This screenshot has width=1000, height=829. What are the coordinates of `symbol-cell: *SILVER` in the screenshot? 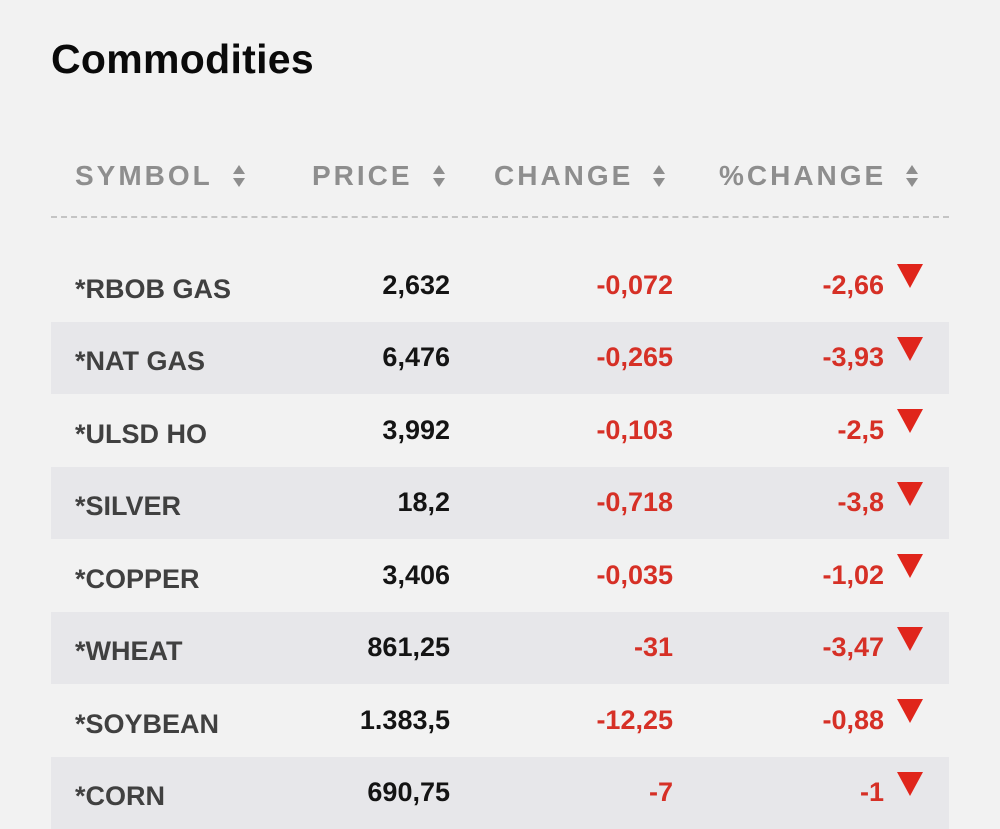 It's located at (128, 503).